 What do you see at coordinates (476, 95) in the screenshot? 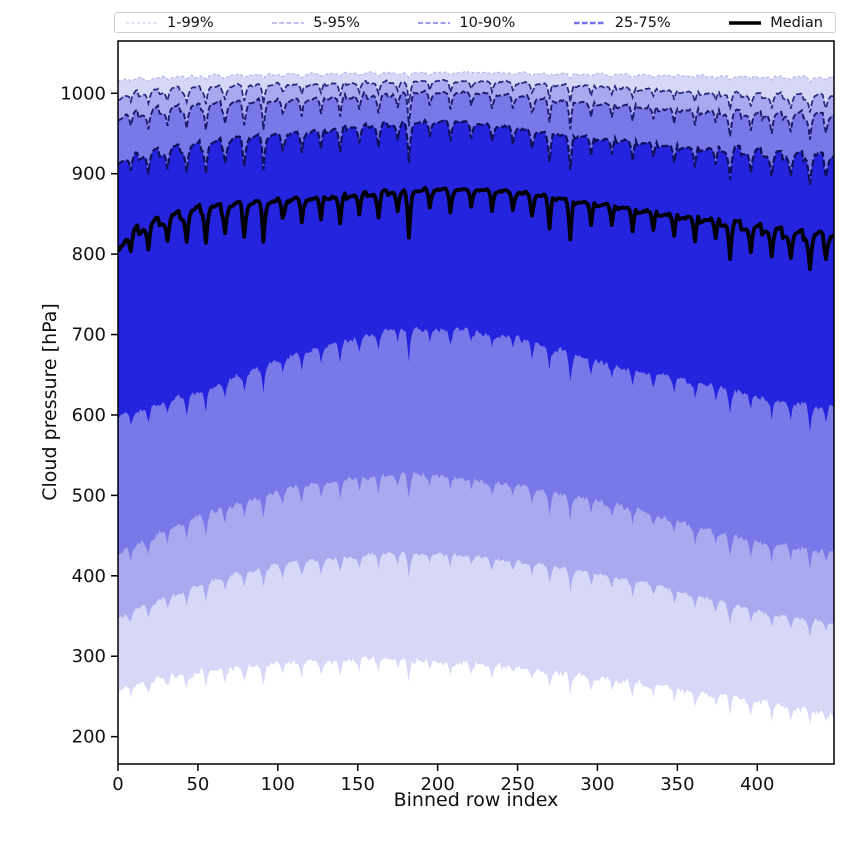
I see `percentile-line-5-95%` at bounding box center [476, 95].